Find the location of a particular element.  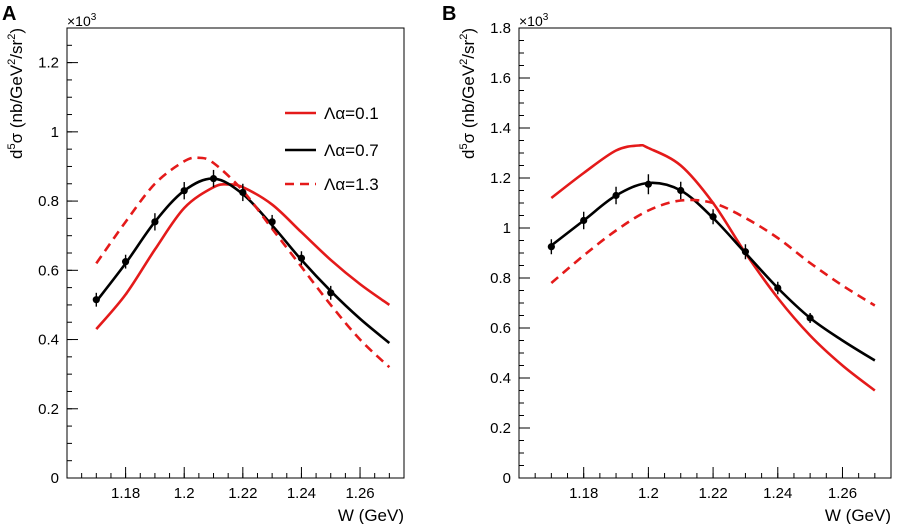

y-tick-label: 1.8 is located at coordinates (500, 28).